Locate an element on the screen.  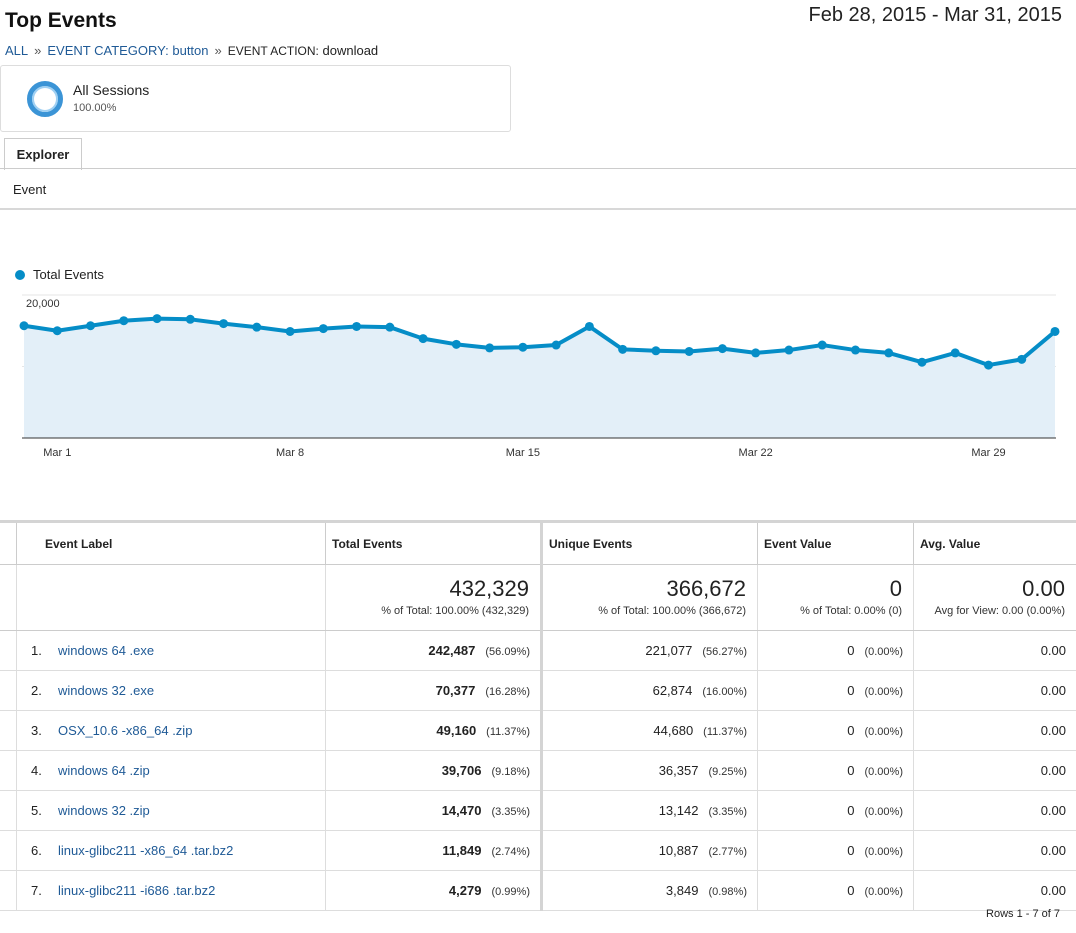
x-tick-label: Mar 1 is located at coordinates (57, 453).